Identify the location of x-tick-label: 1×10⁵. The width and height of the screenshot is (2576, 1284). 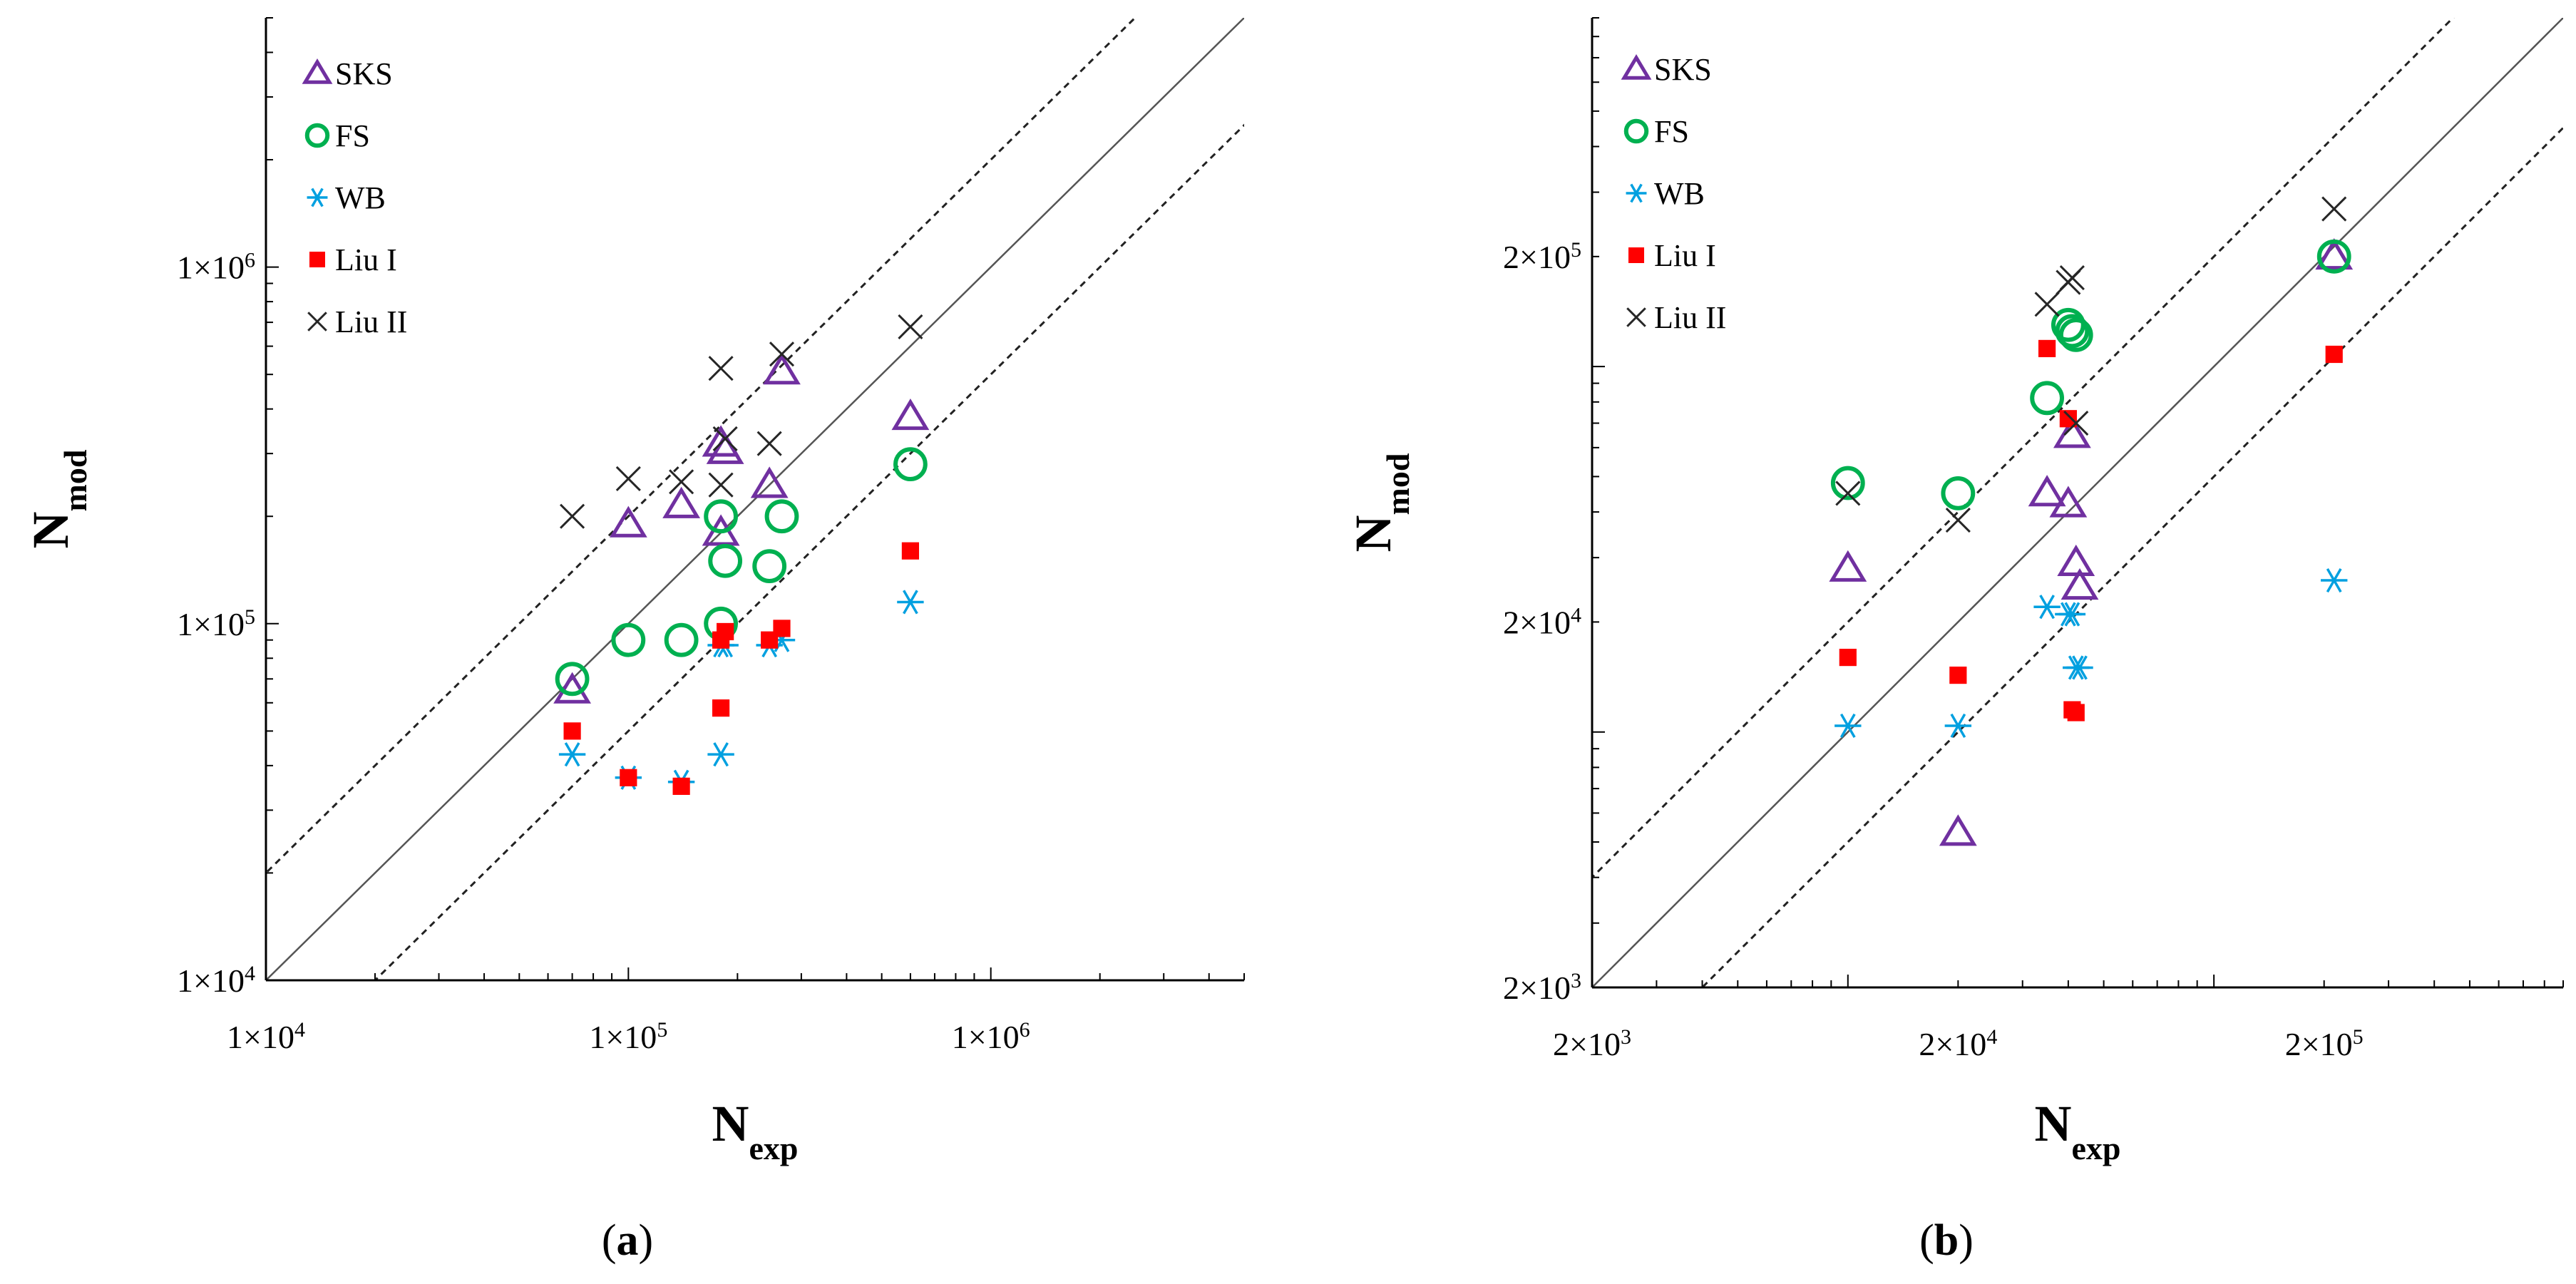
(628, 1037).